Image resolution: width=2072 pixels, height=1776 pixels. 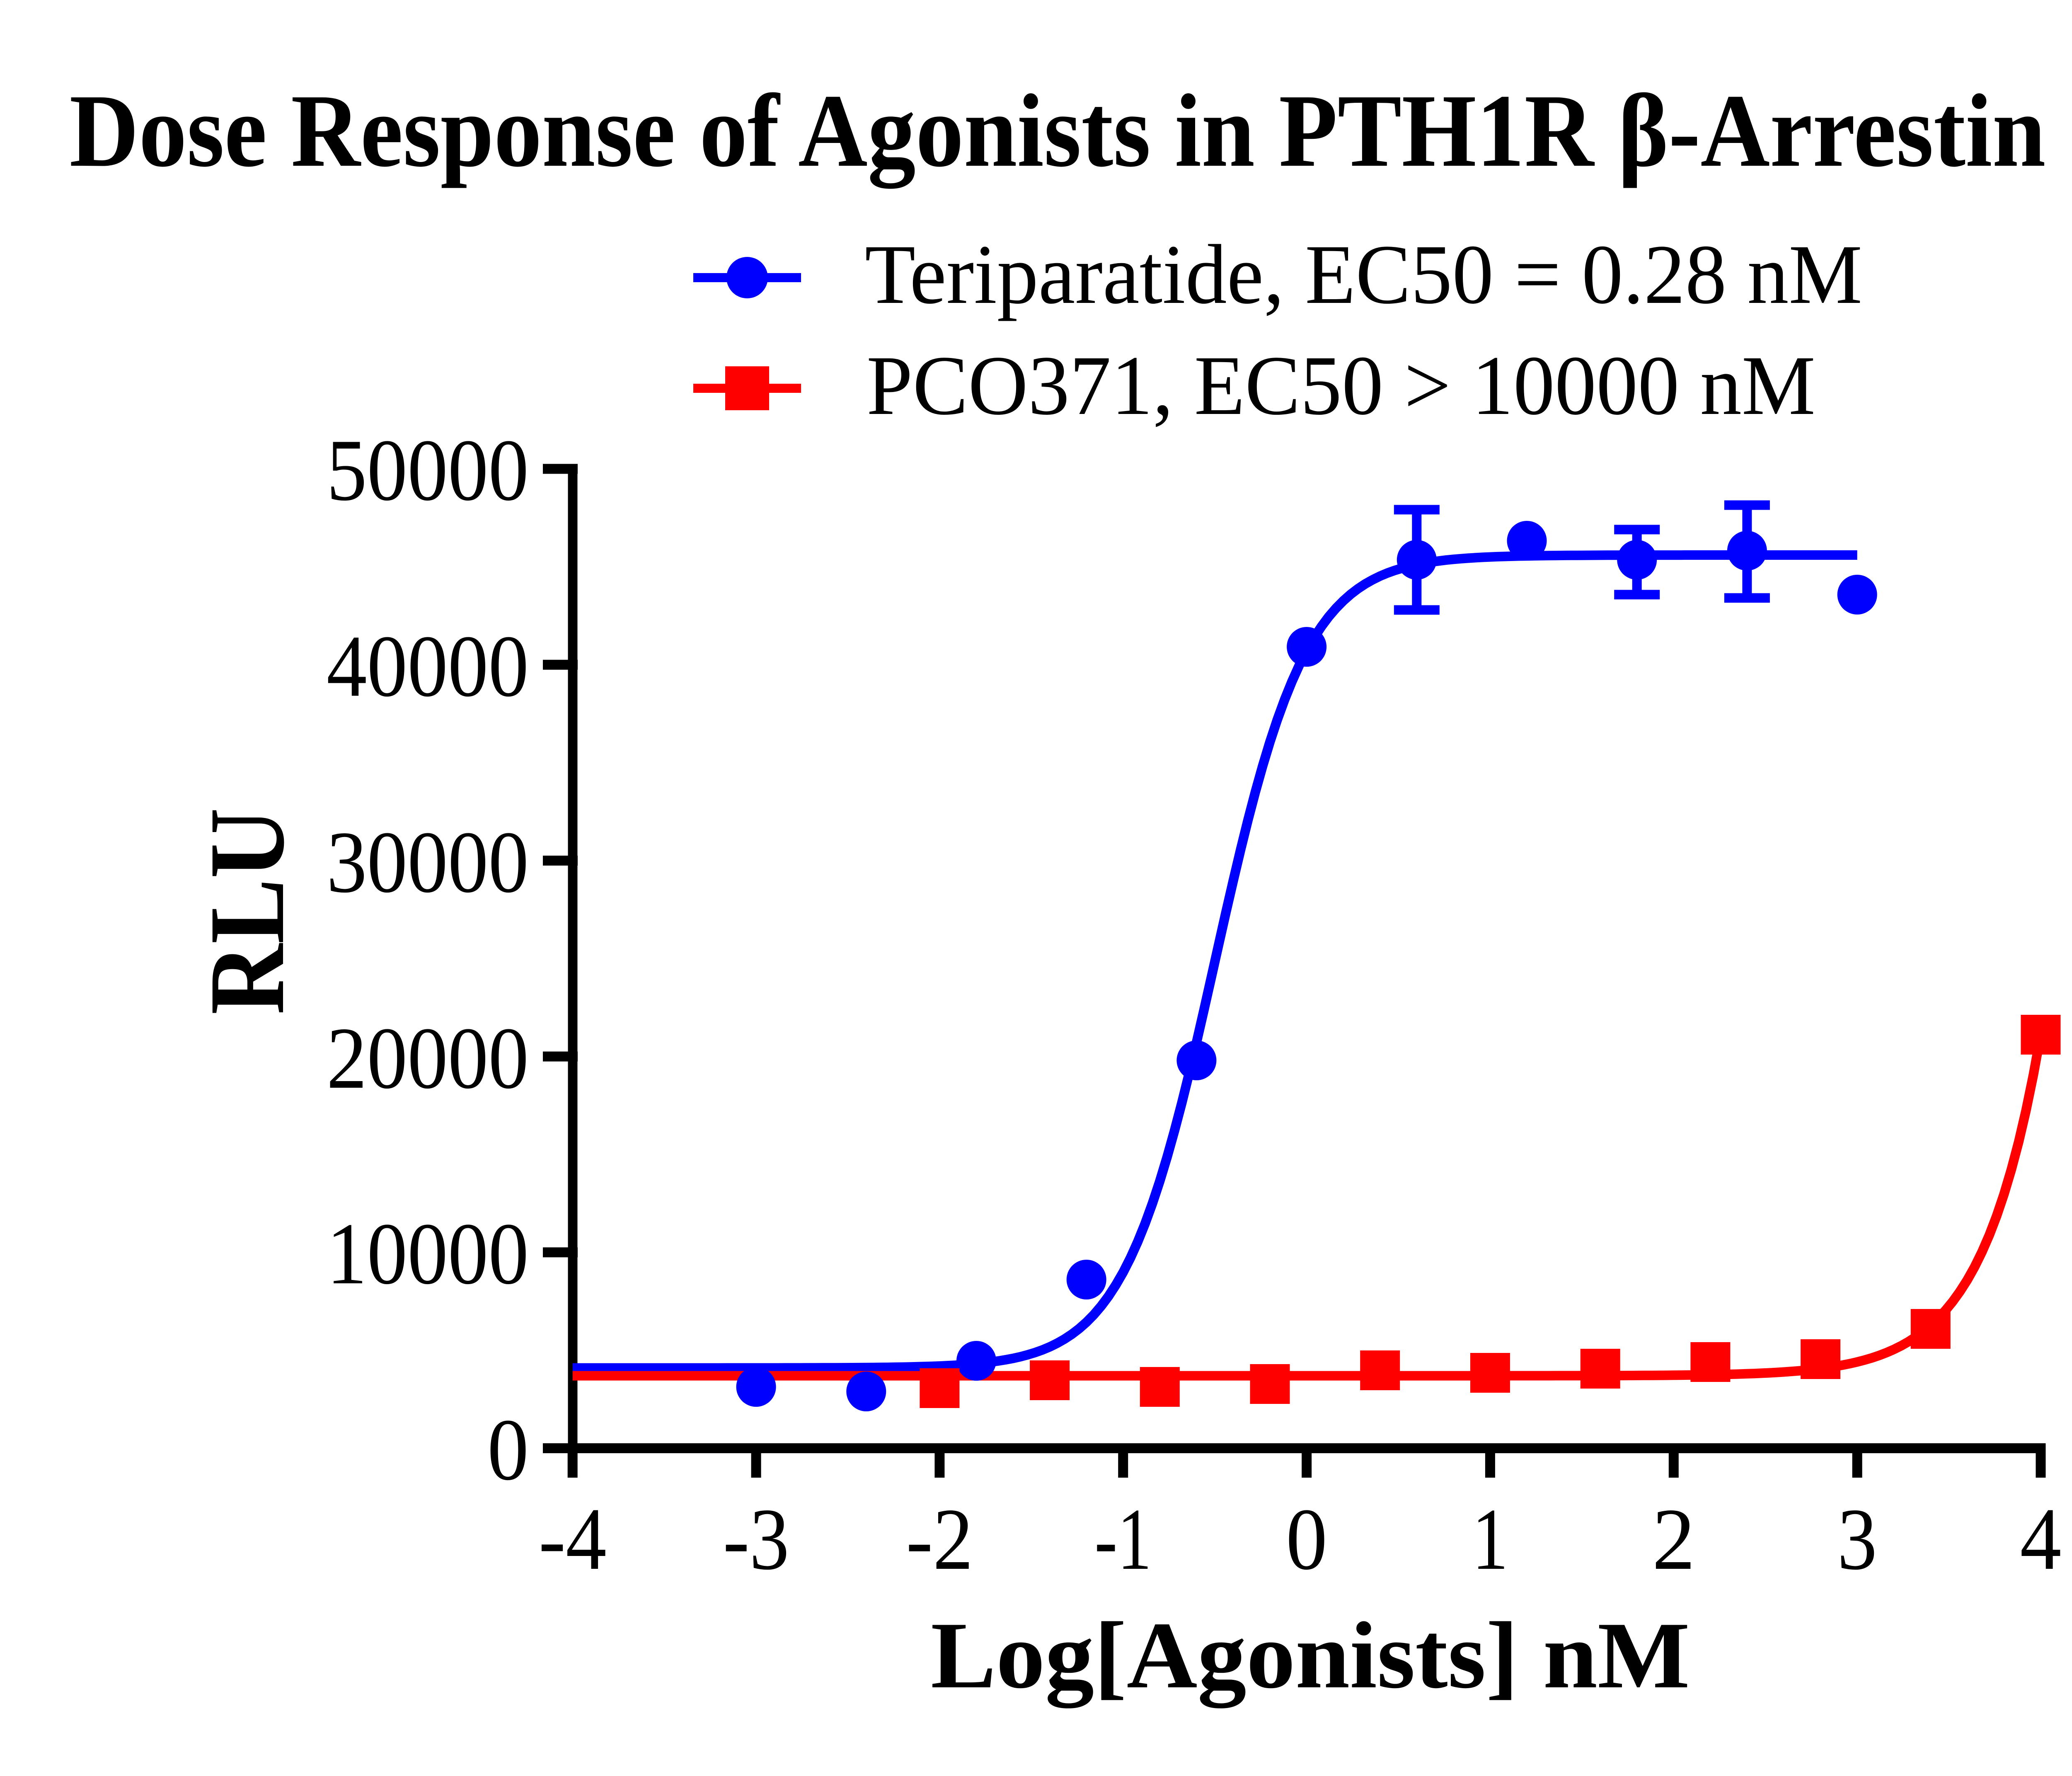 I want to click on svg-text: RLU, so click(x=247, y=911).